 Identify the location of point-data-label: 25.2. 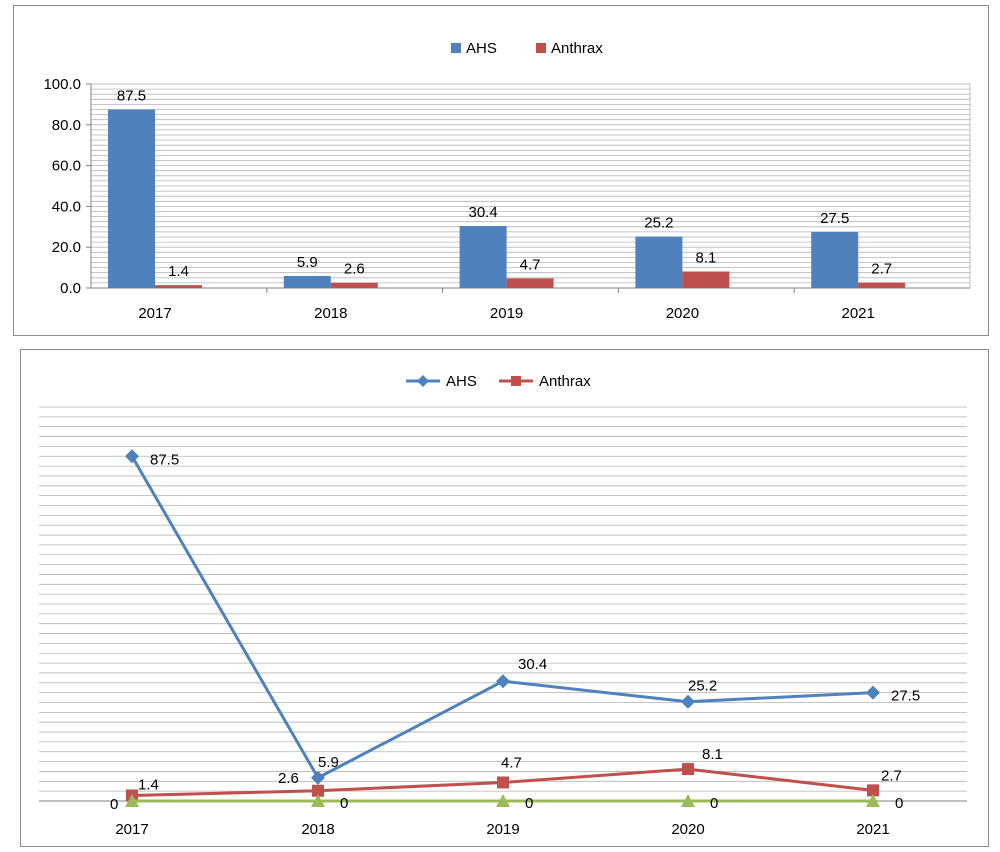
(702, 686).